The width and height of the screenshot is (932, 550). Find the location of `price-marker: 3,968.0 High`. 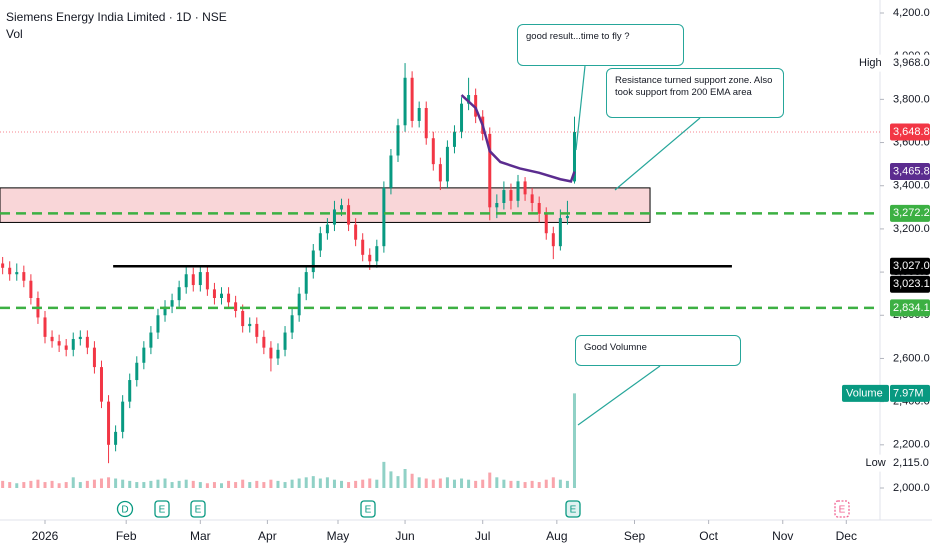

price-marker: 3,968.0 High is located at coordinates (892, 63).